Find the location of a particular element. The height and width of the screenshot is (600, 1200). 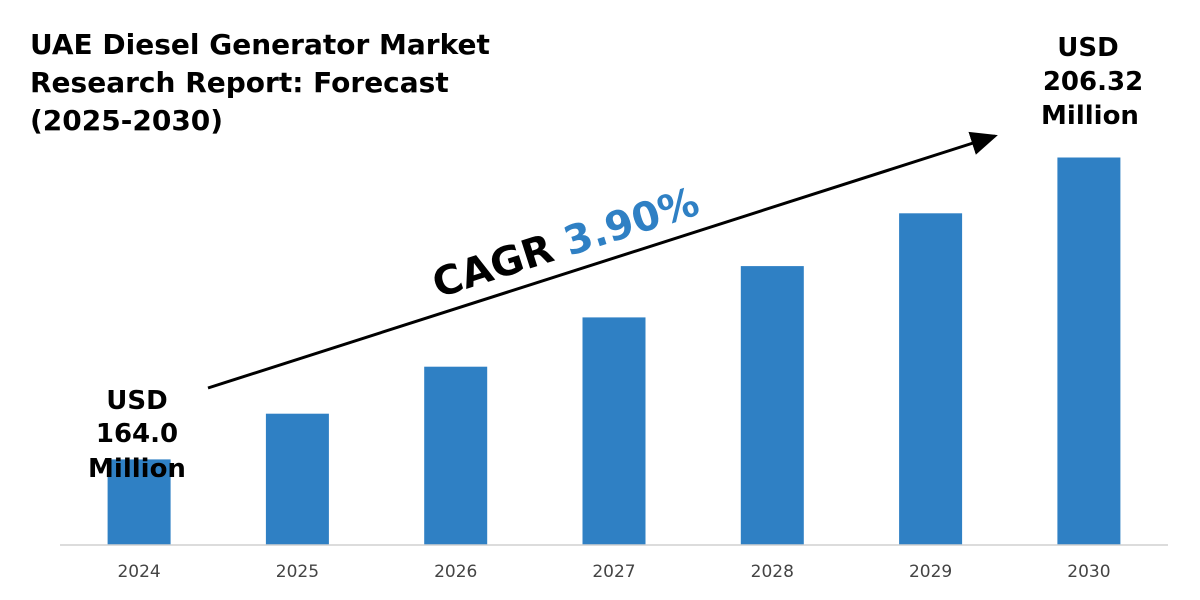

x-tick-label-2024: 2024 is located at coordinates (138, 572).